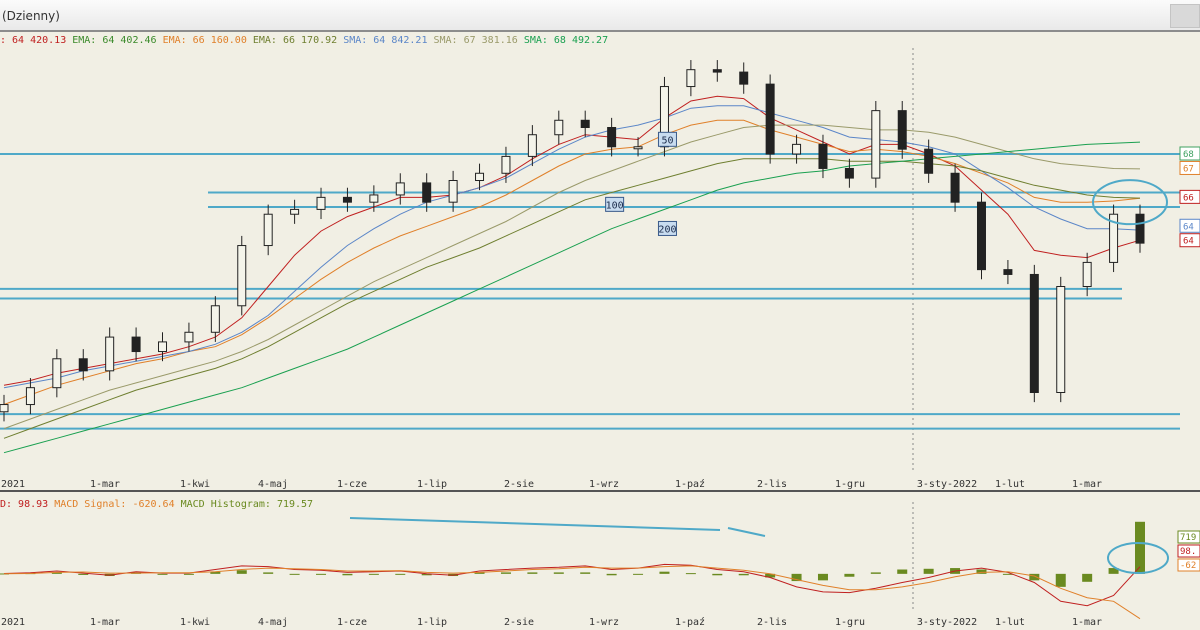  I want to click on macd-x-tick-label: 1-cze, so click(352, 622).